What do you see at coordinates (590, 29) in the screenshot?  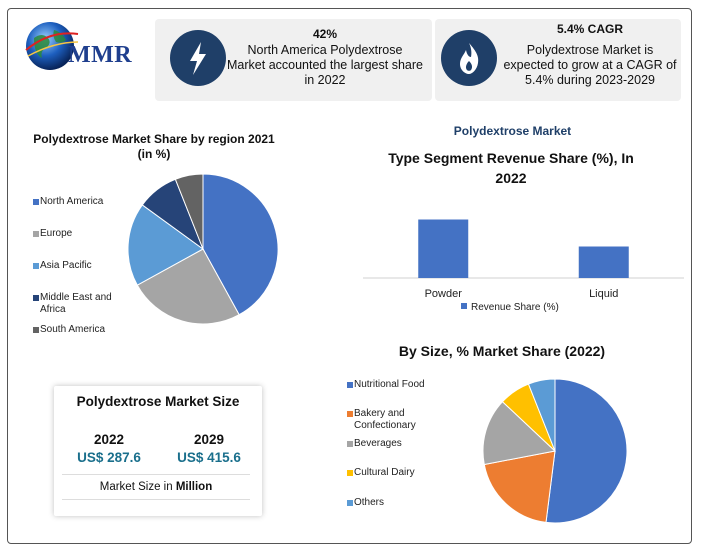 I see `stat-value: 5.4% CAGR` at bounding box center [590, 29].